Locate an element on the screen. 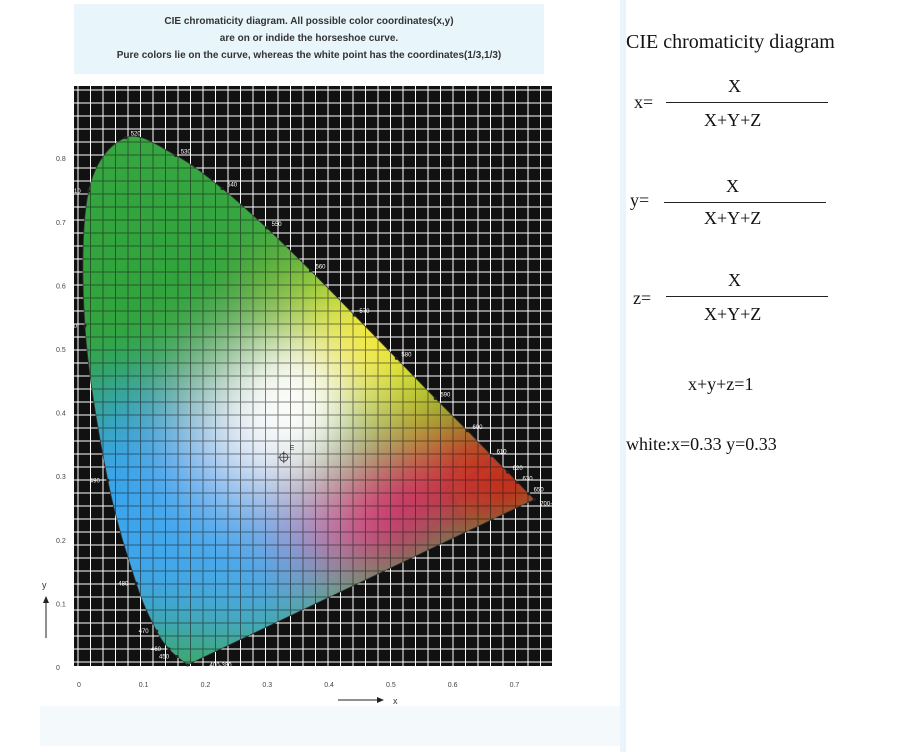  y-tick-label: 0.7 is located at coordinates (61, 223).